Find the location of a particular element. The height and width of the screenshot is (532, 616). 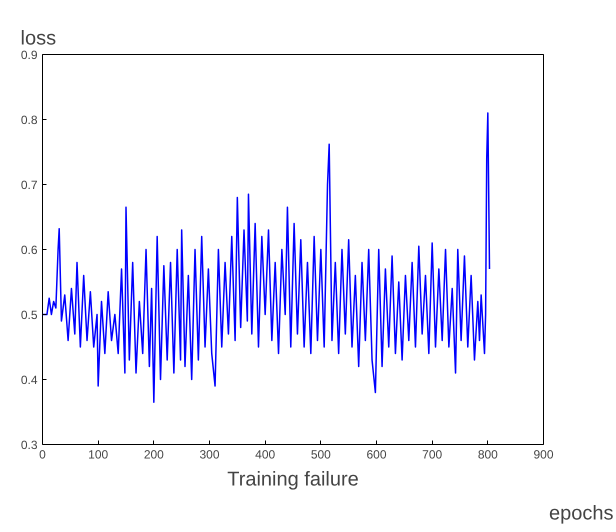

x-tick-label: 800 is located at coordinates (488, 455).